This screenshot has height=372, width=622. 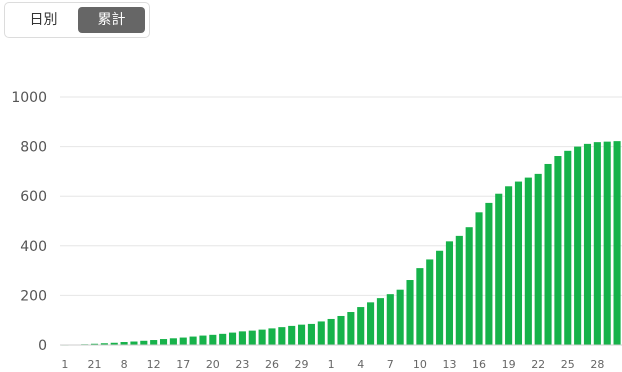 What do you see at coordinates (538, 364) in the screenshot?
I see `x-tick-label: 22` at bounding box center [538, 364].